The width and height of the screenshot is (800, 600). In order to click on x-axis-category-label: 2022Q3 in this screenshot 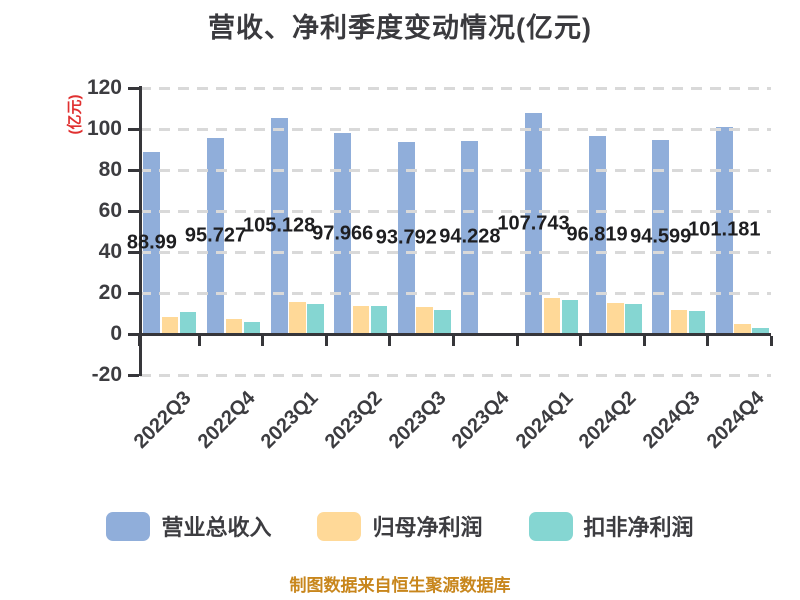, I will do `click(162, 420)`.